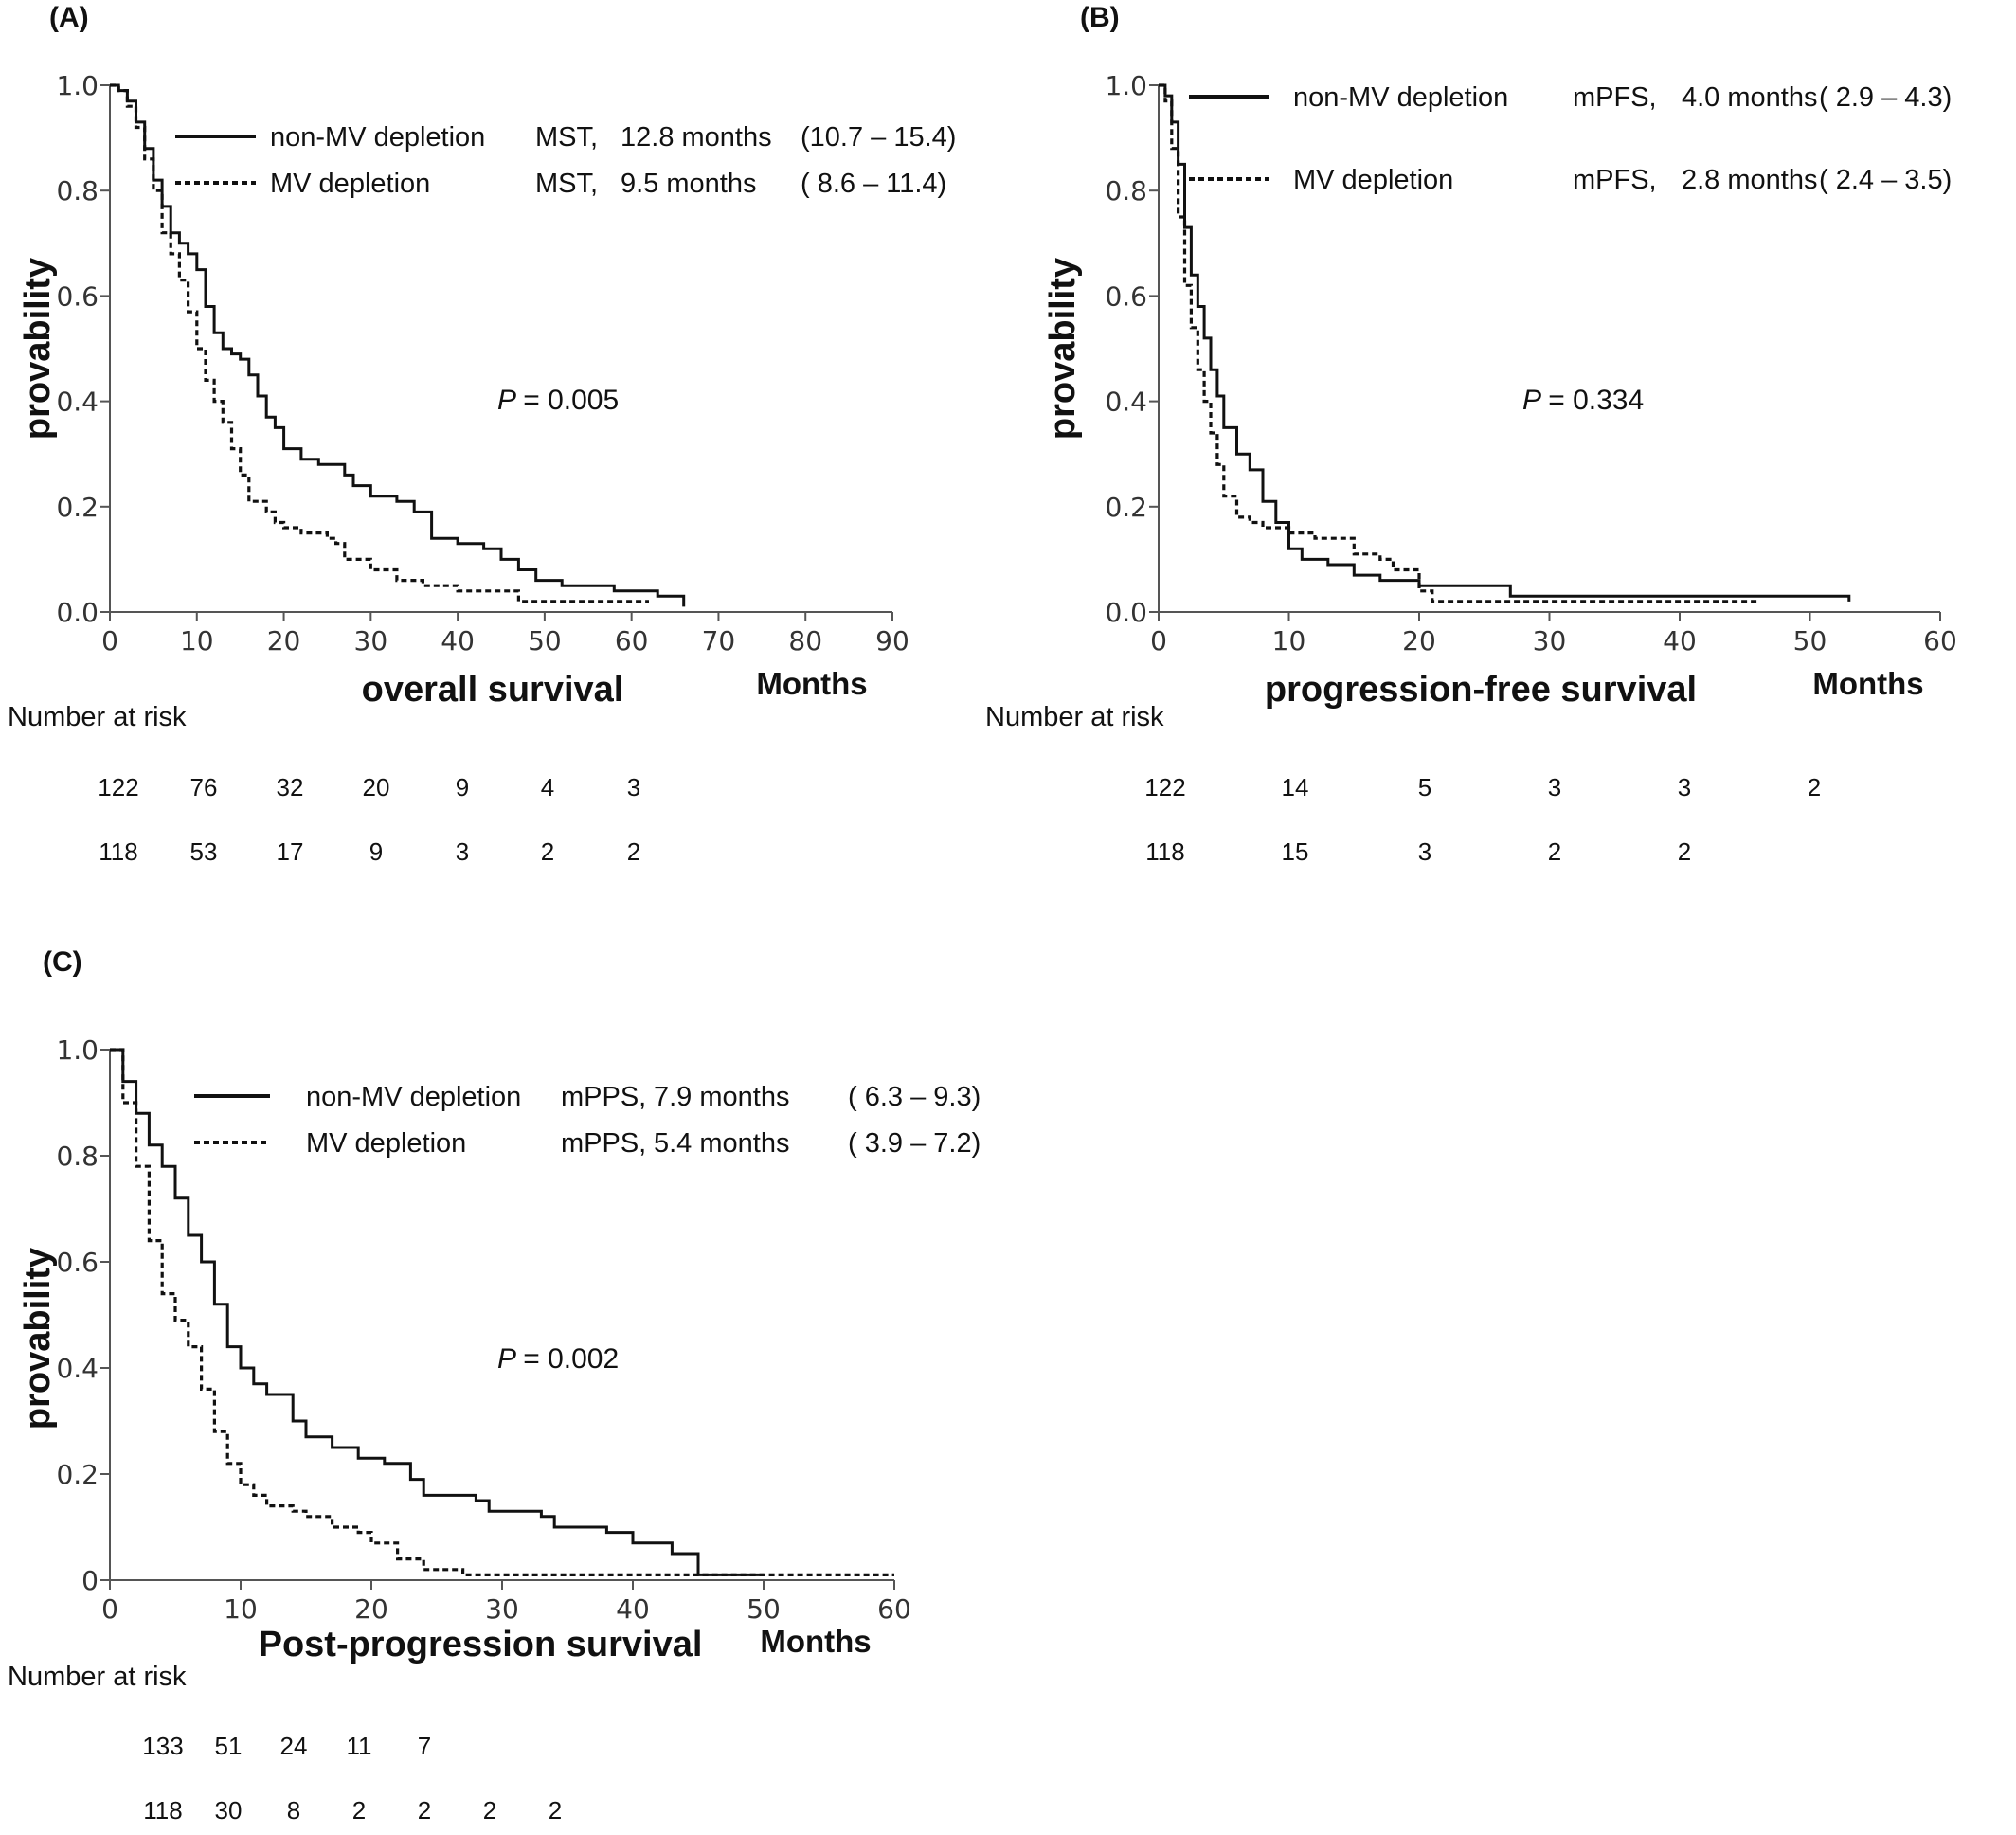 The width and height of the screenshot is (2016, 1835). What do you see at coordinates (721, 1143) in the screenshot?
I see `legend-estimate: 5.4 months` at bounding box center [721, 1143].